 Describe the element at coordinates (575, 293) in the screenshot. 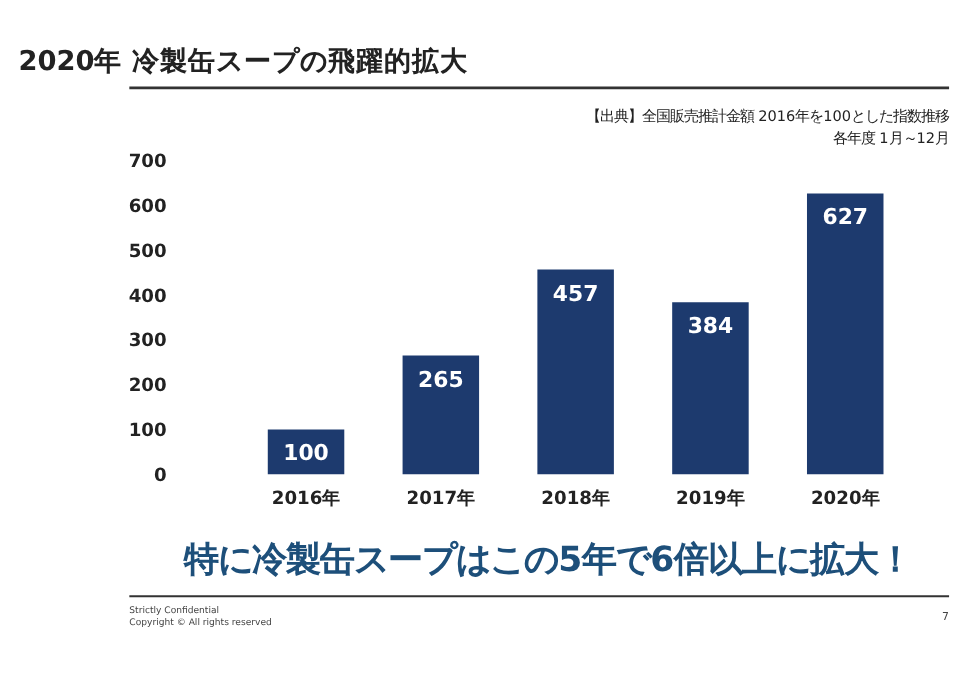

I see `data-label: 457` at that location.